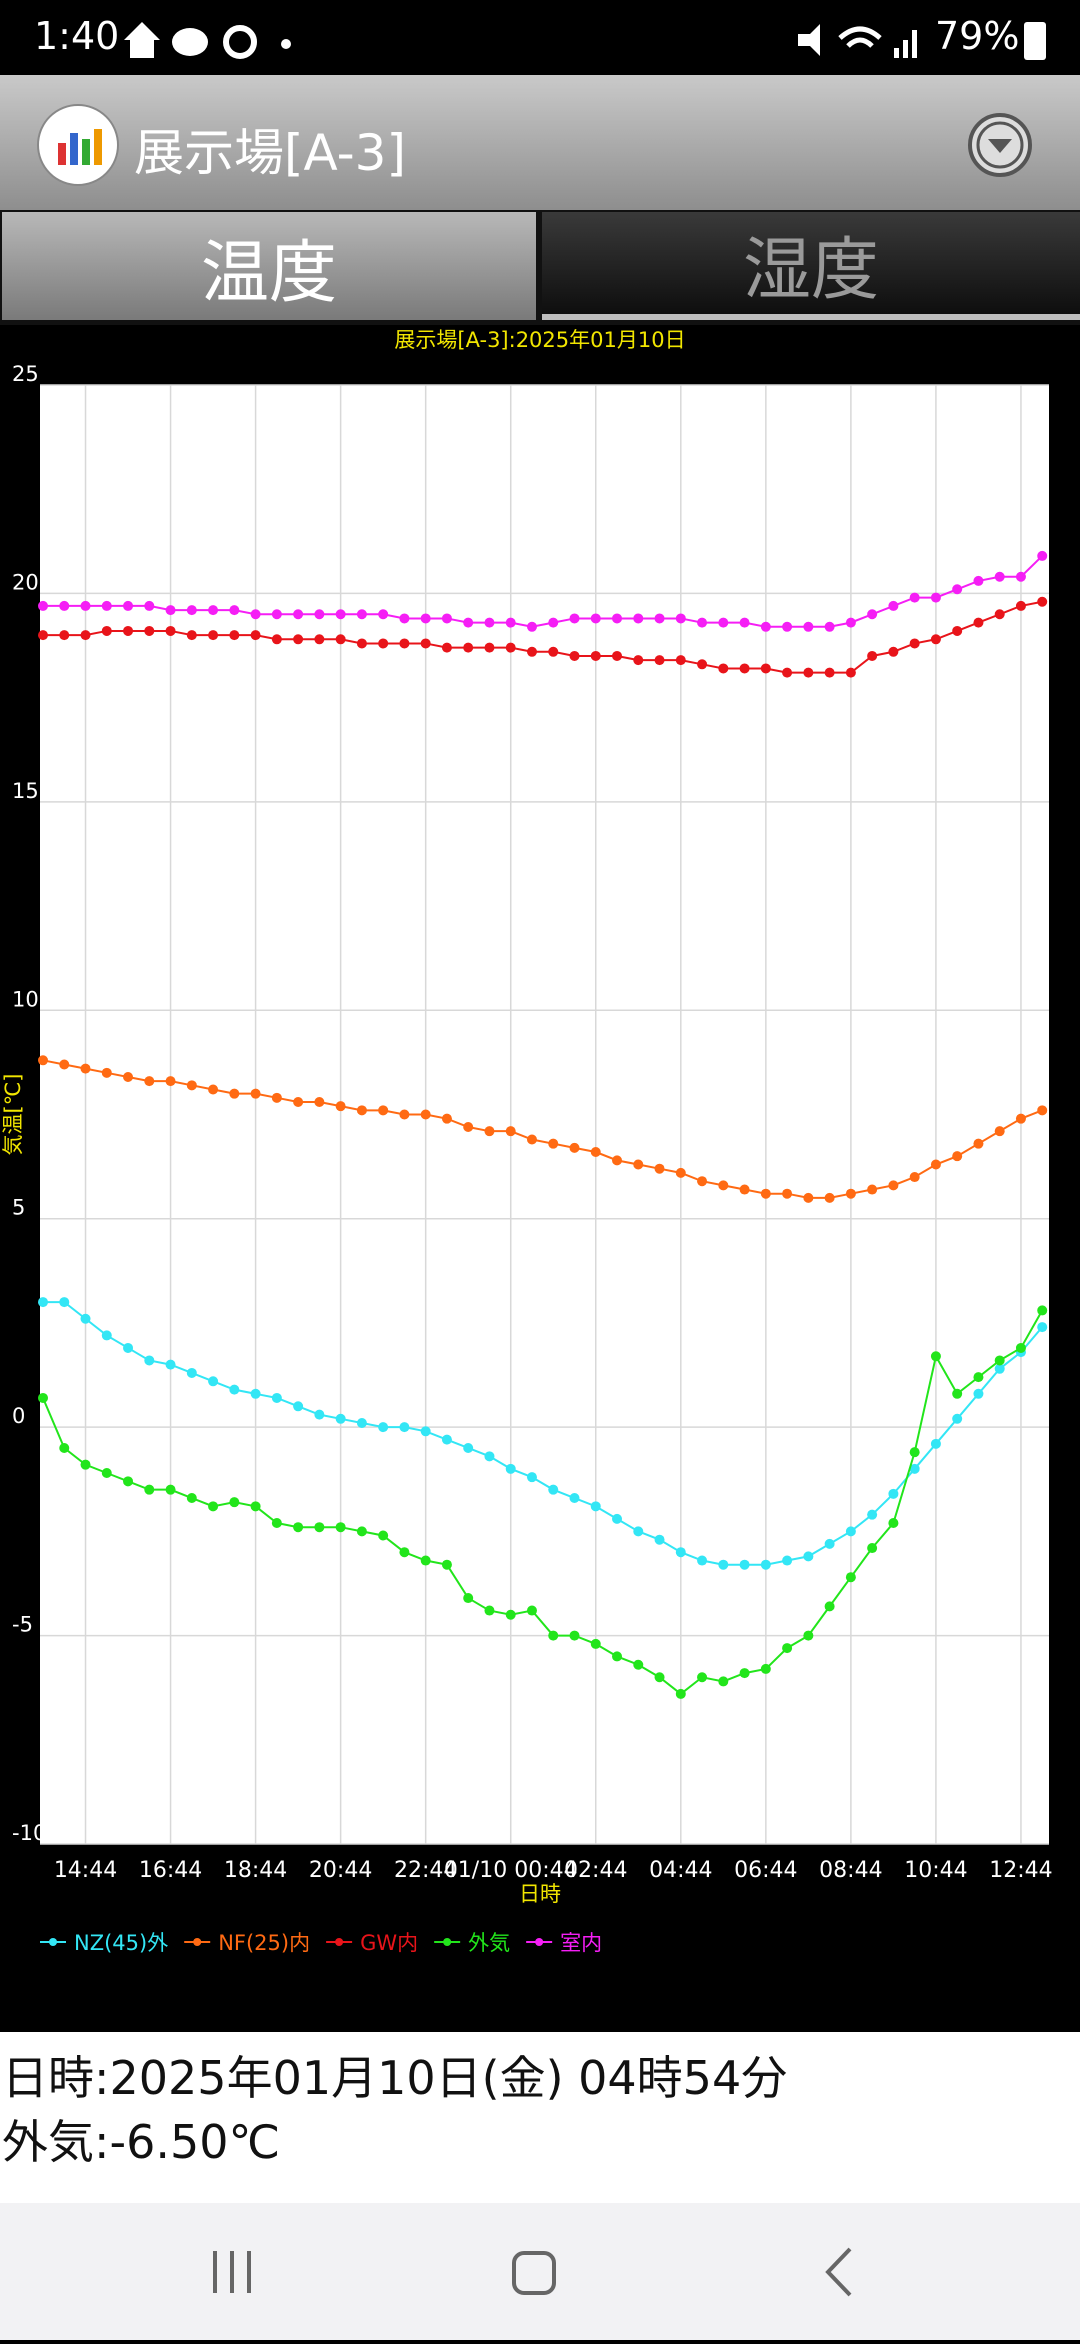 This screenshot has height=2344, width=1080. I want to click on y-tick-label: 25, so click(25, 374).